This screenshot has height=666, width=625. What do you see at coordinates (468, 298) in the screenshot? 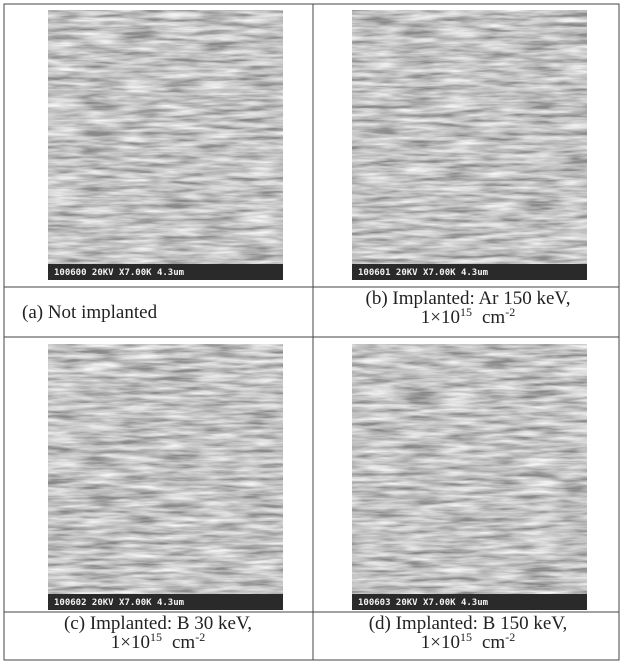
I see `caption-line: (b) Implanted: Ar 150 keV,` at bounding box center [468, 298].